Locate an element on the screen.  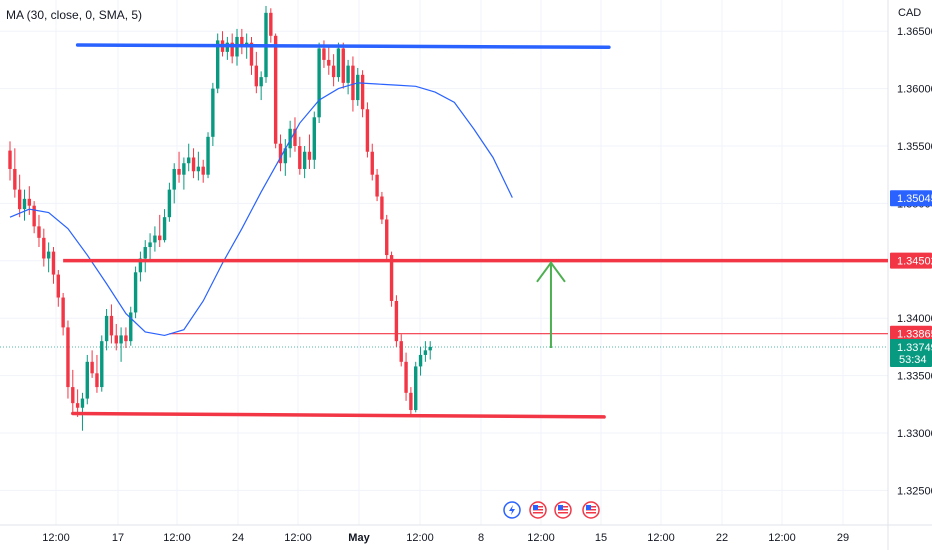
currency-label: CAD is located at coordinates (909, 13).